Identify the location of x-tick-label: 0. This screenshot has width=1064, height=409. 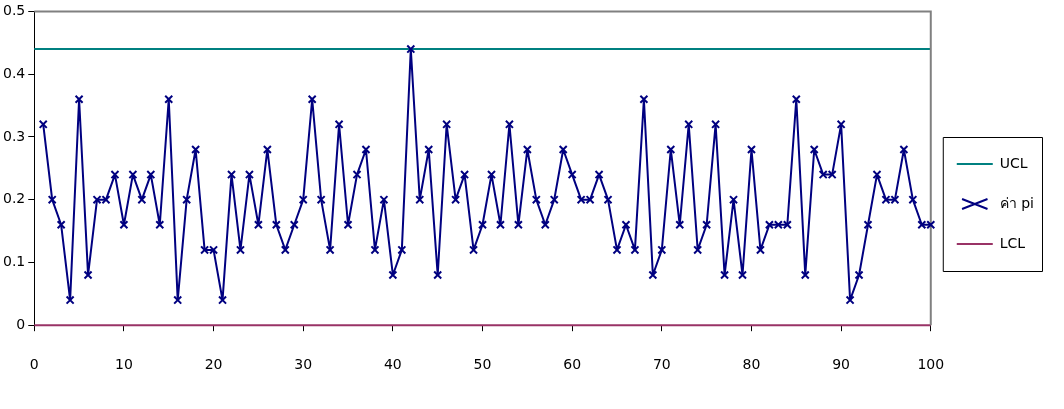
(34, 364).